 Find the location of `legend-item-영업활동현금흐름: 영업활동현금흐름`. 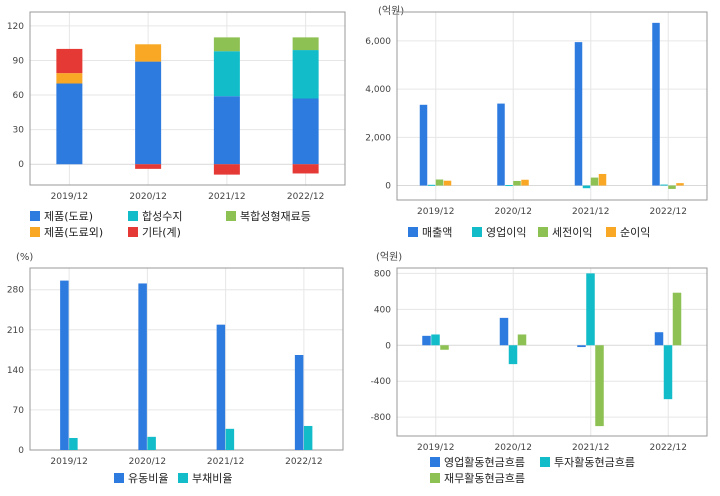

legend-item-영업활동현금흐름: 영업활동현금흐름 is located at coordinates (477, 462).